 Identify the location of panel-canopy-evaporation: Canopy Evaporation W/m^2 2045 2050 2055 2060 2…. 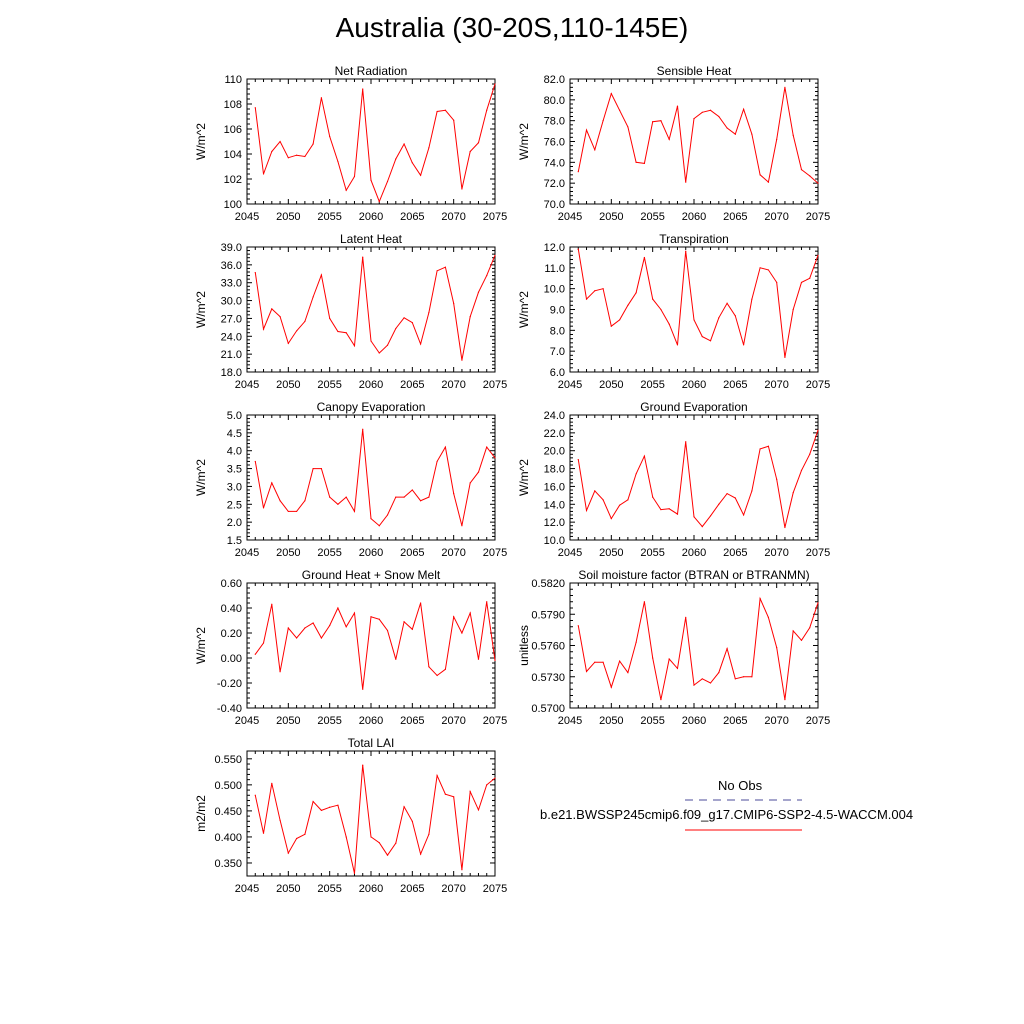
(350, 479).